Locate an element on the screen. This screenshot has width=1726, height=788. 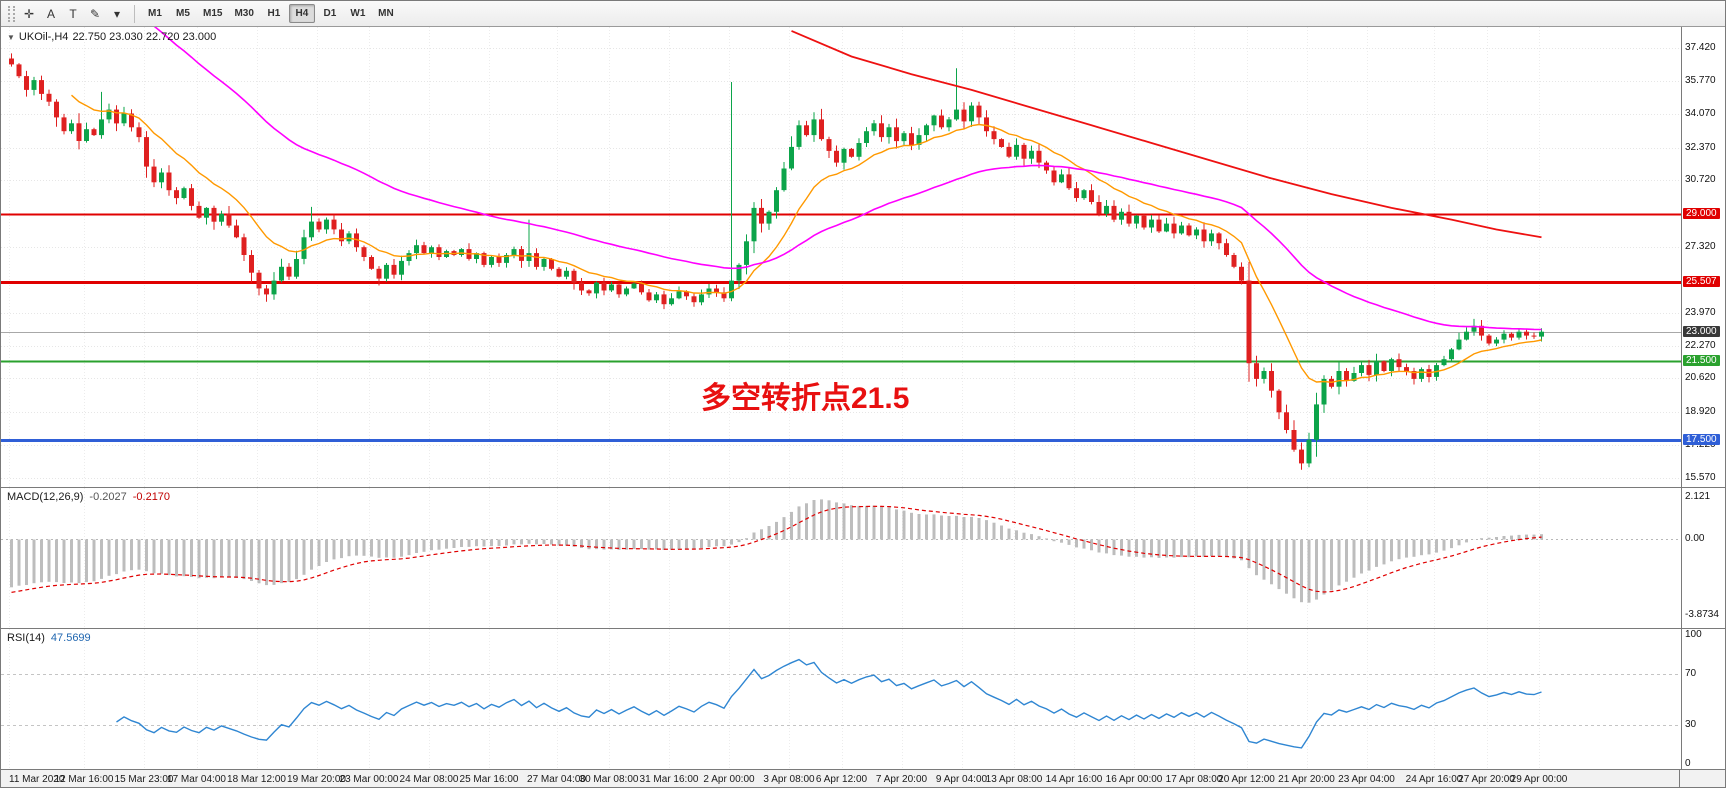
time-tick: 20 Apr 12:00 is located at coordinates (1246, 779).